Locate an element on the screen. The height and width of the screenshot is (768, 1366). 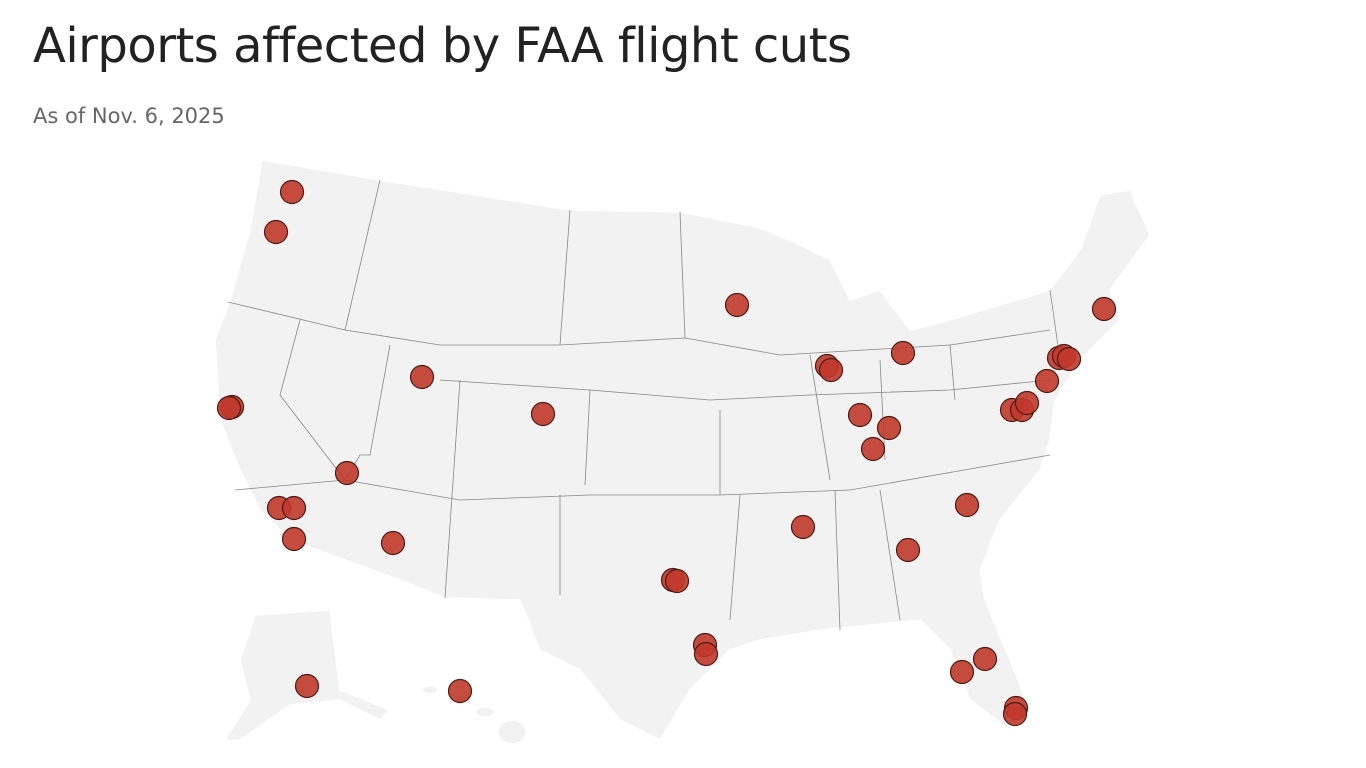
hawaii-land is located at coordinates (474, 715).